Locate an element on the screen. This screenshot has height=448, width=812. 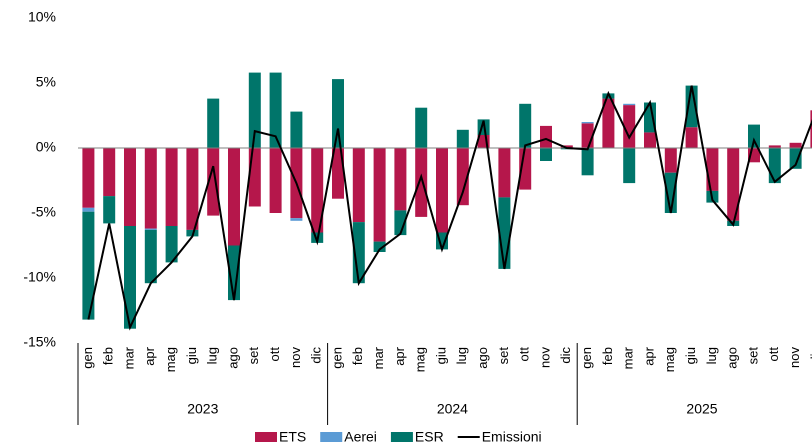
y-tick-label: -15% is located at coordinates (39, 342).